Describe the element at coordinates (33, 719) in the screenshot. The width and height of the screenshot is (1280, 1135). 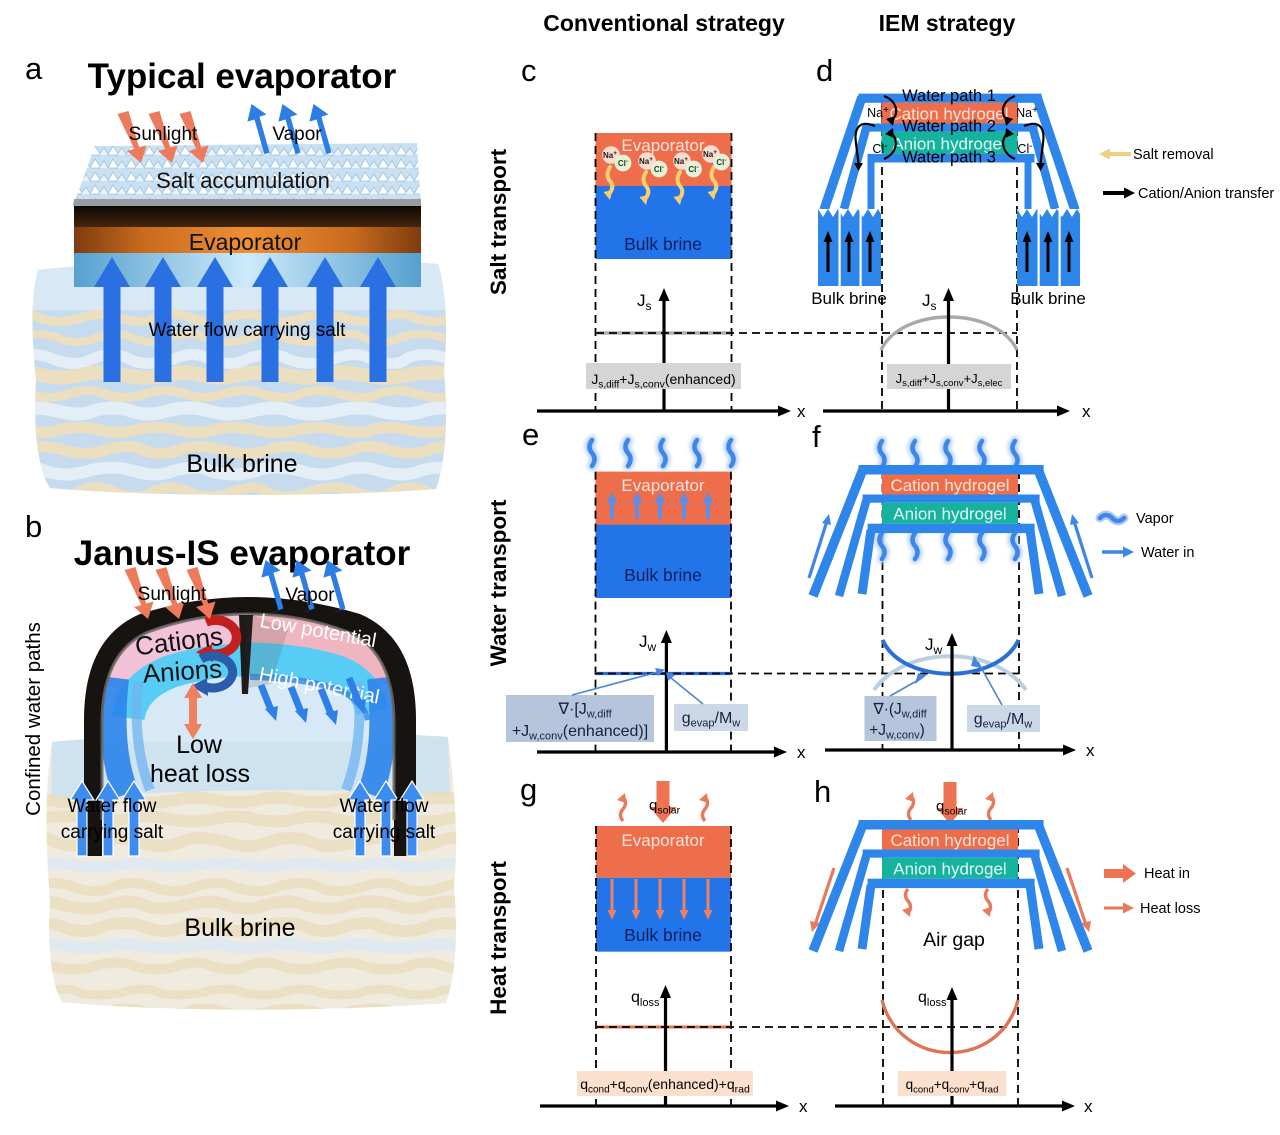
I see `svg-text: Confined water paths` at that location.